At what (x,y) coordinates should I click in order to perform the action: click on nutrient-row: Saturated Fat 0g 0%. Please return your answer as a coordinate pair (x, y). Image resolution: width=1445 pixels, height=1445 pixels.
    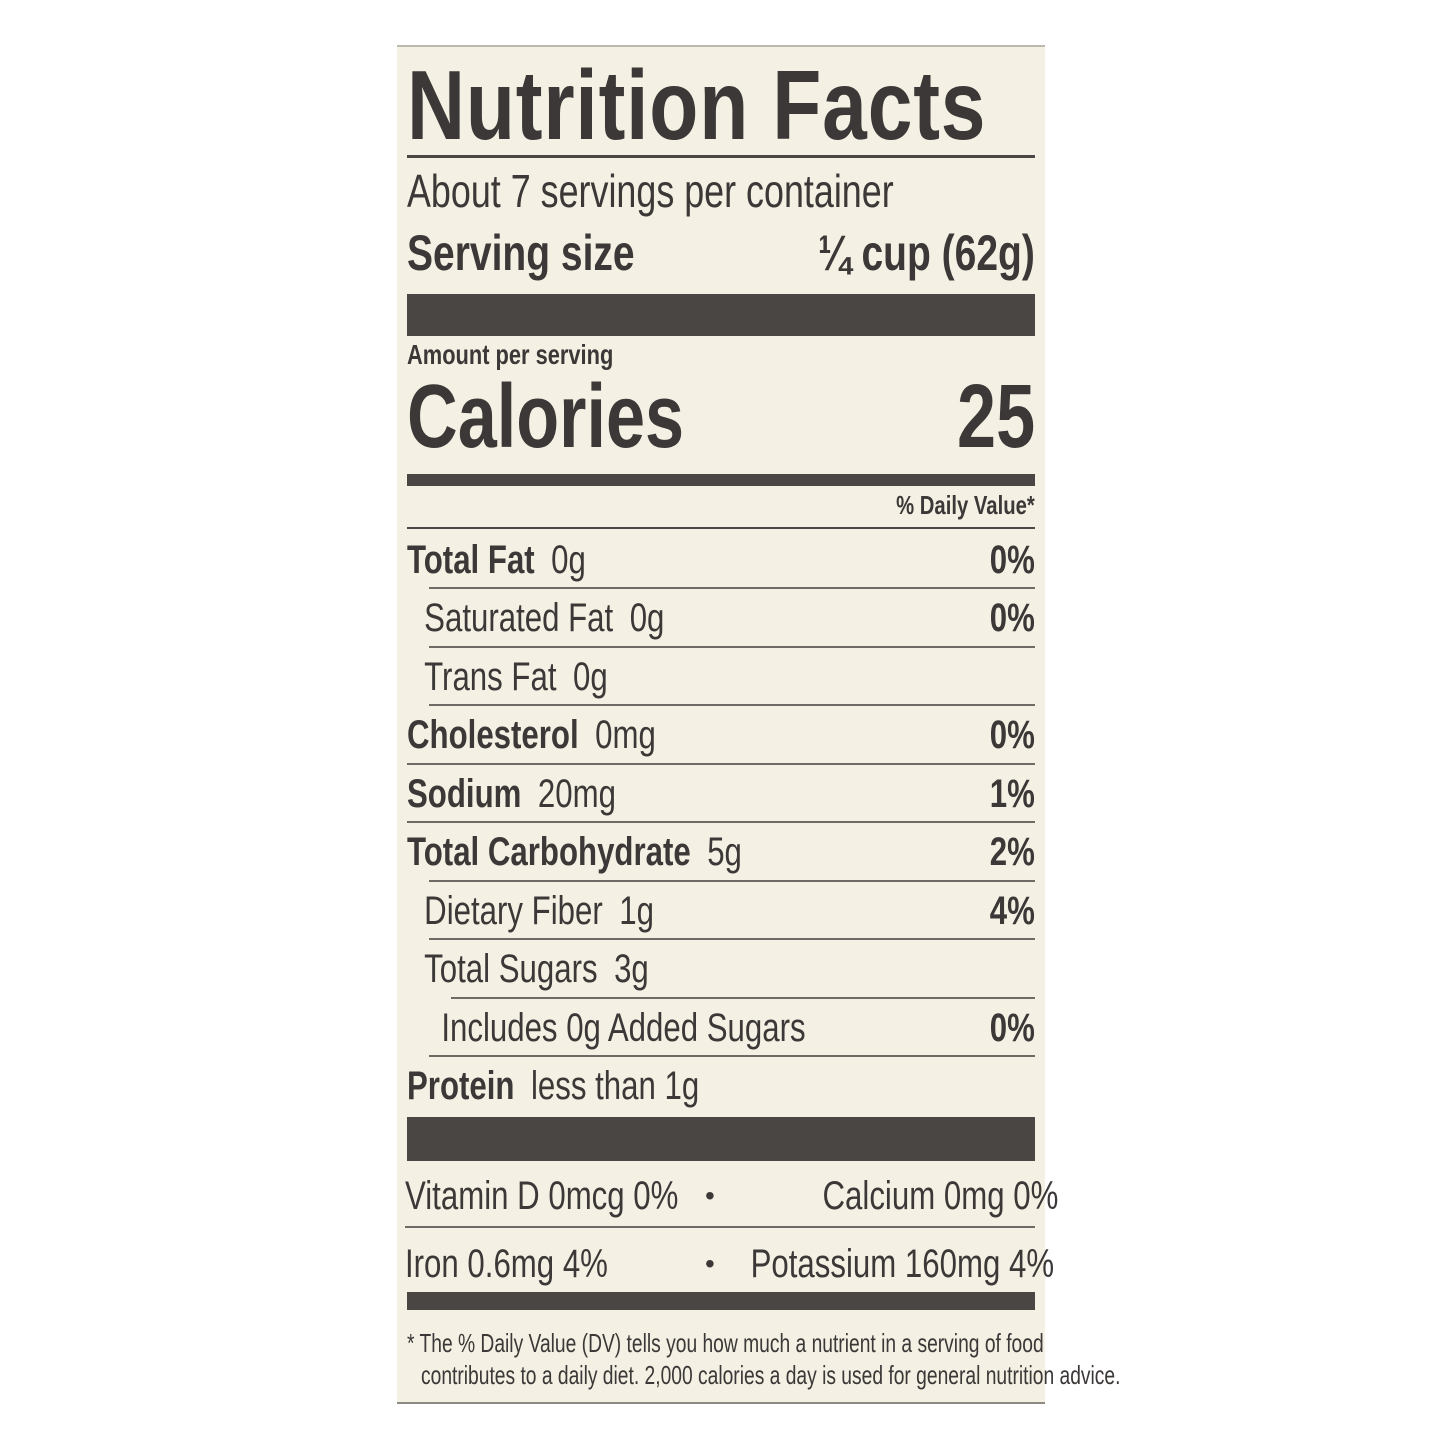
    Looking at the image, I should click on (721, 619).